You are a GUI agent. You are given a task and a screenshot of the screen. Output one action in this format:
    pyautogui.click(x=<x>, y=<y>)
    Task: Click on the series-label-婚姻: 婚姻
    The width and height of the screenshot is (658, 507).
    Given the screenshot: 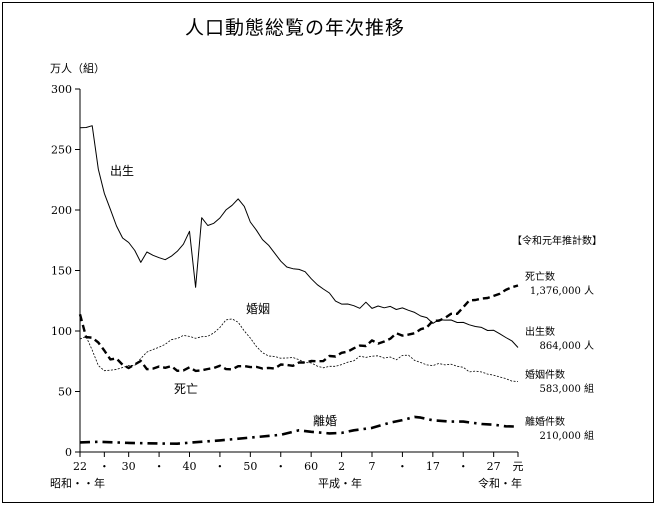 What is the action you would take?
    pyautogui.click(x=258, y=308)
    